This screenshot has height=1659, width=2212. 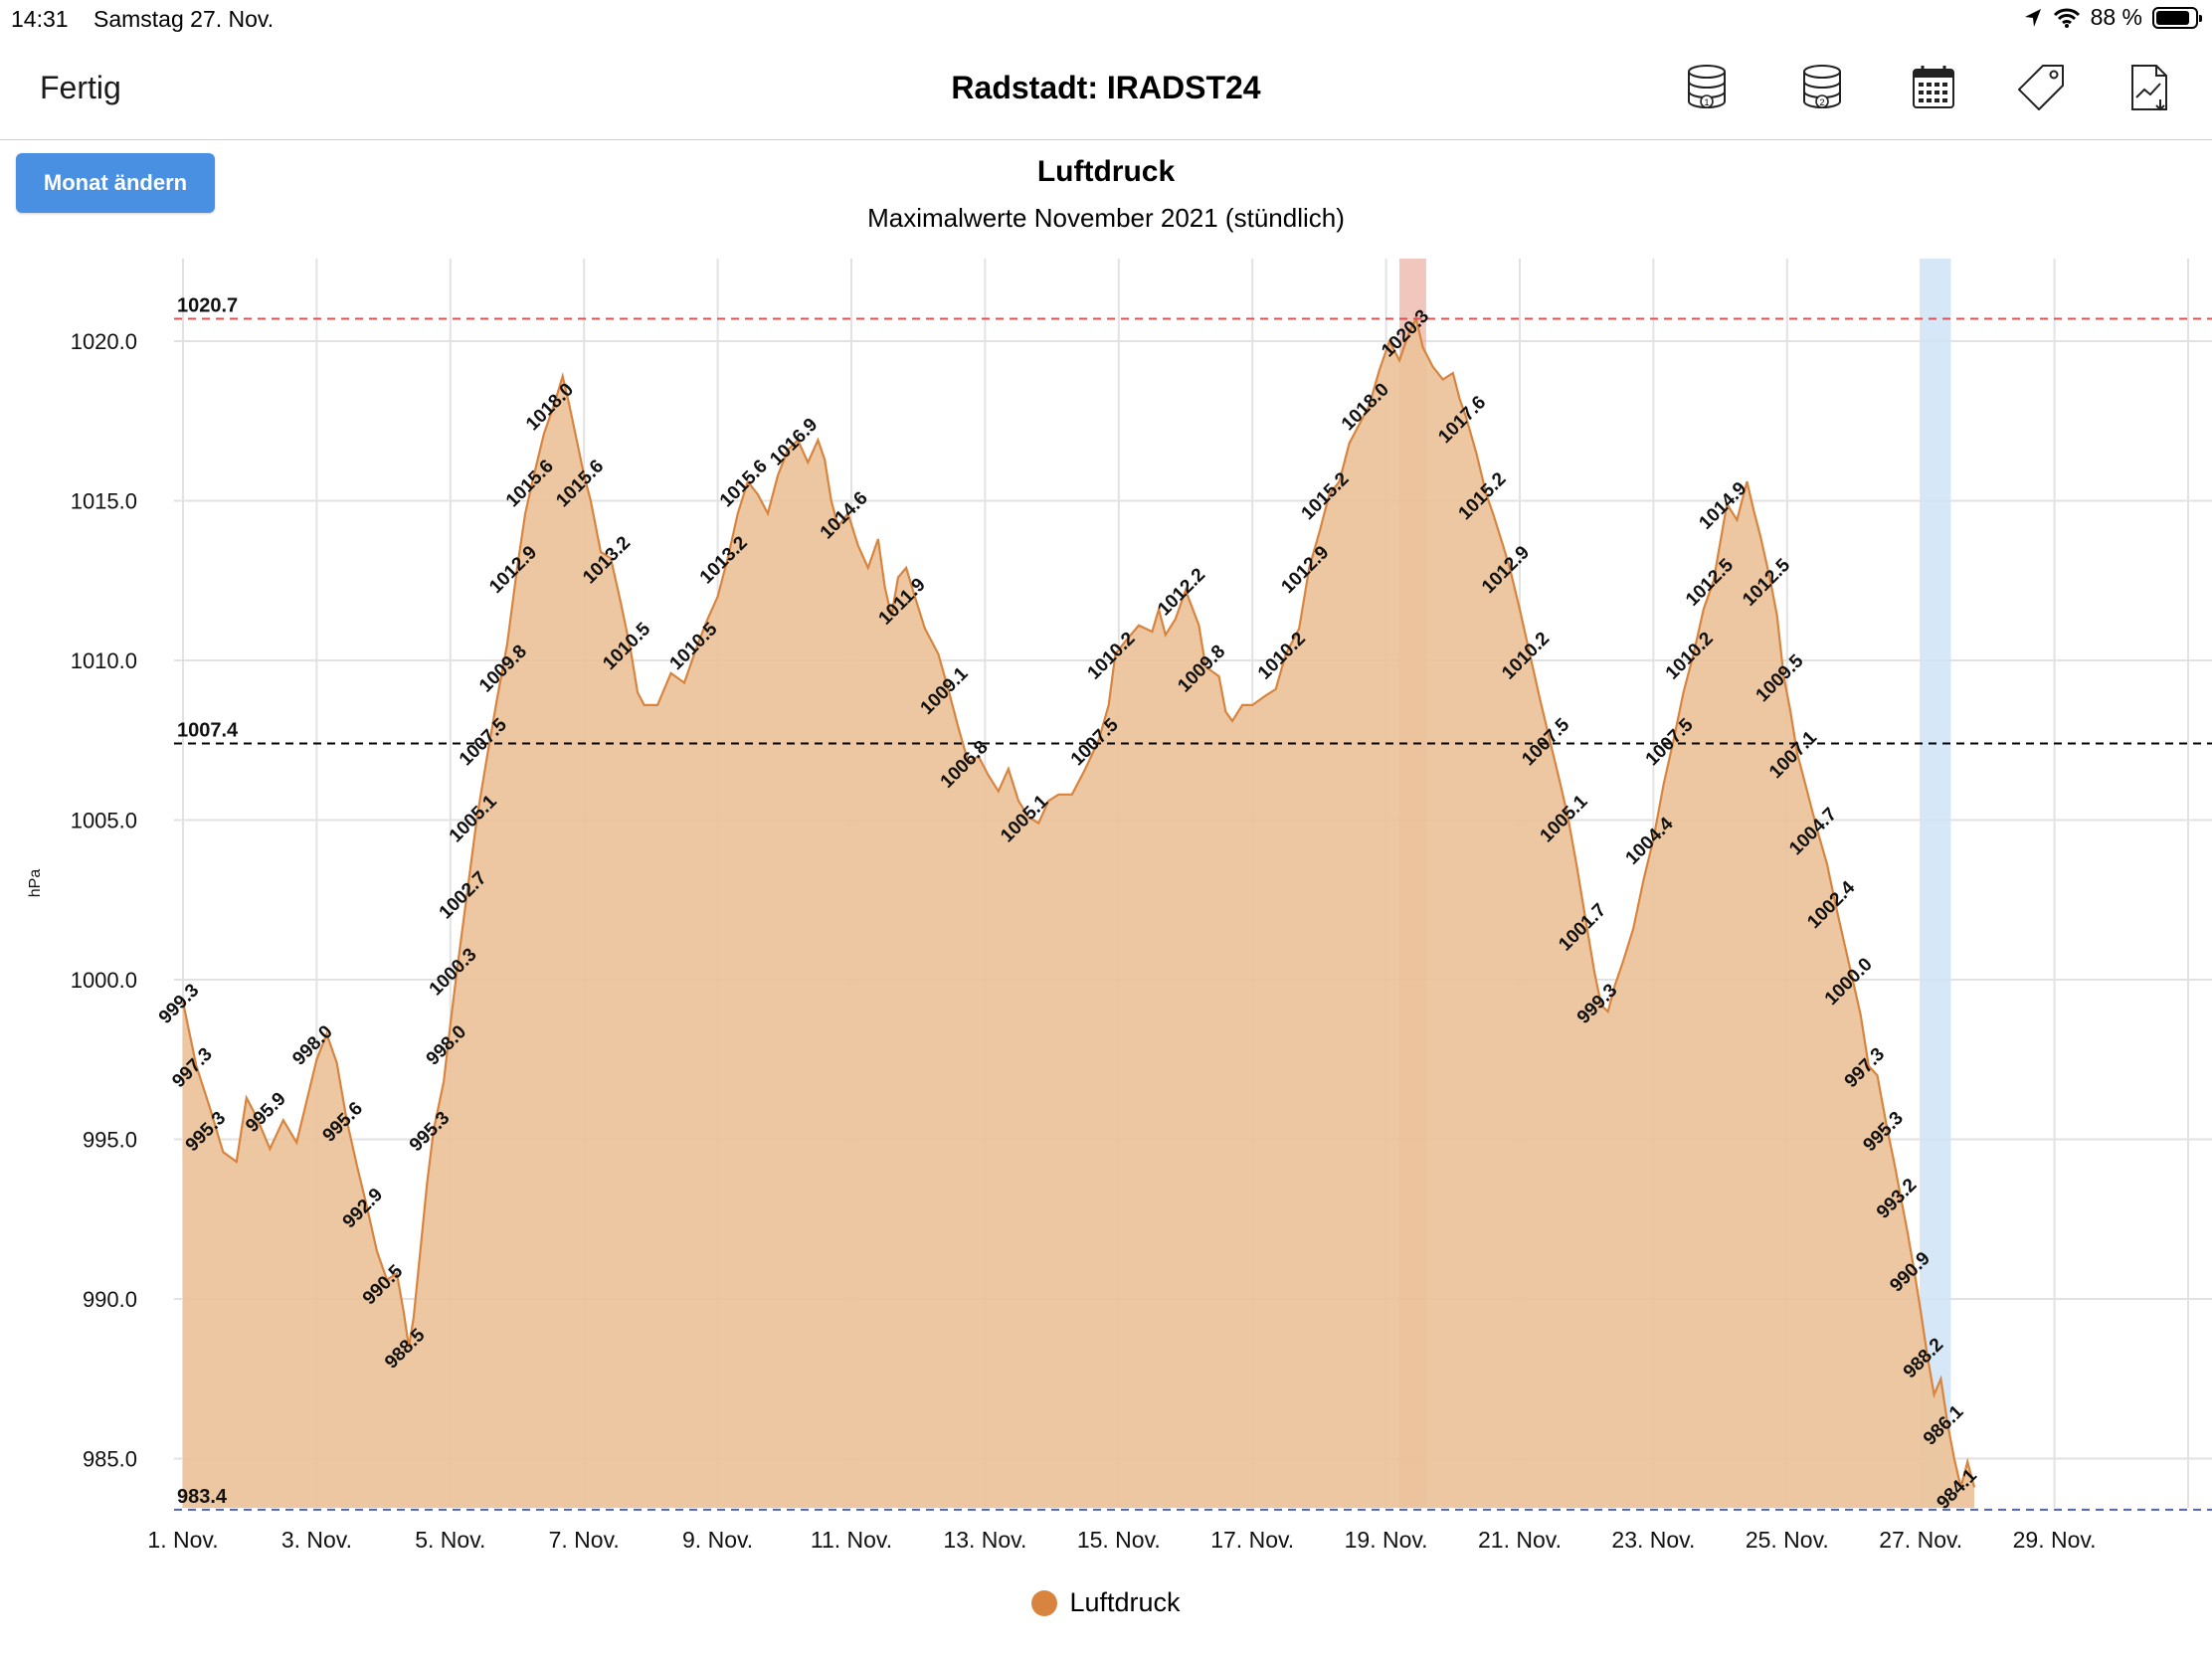 I want to click on chart-legend: Luftdruck, so click(x=1106, y=1602).